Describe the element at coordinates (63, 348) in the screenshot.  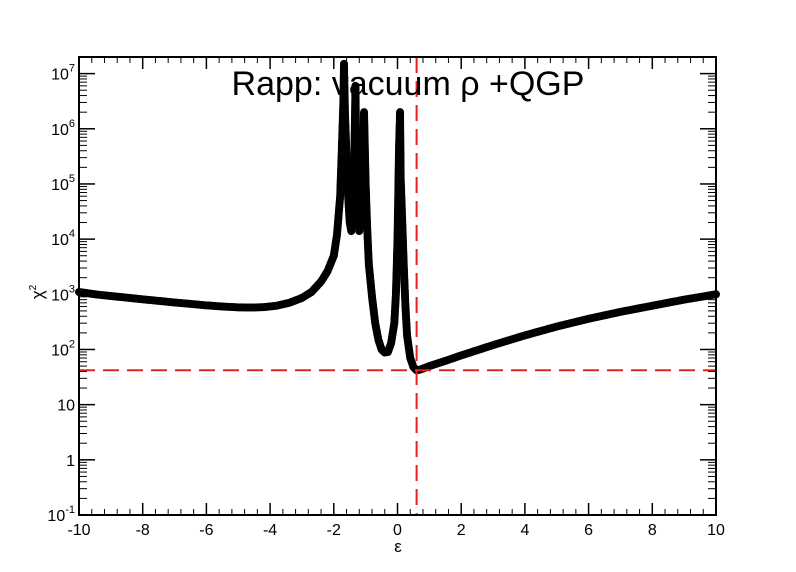
I see `y-tick-label: 10²` at that location.